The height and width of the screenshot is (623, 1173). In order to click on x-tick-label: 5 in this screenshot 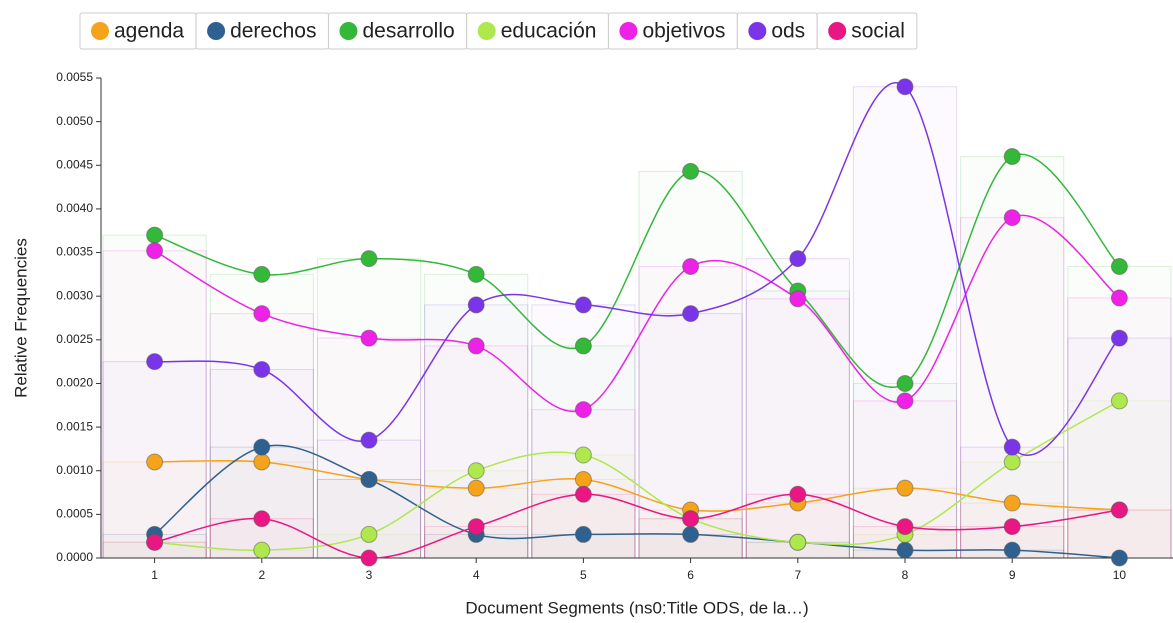, I will do `click(583, 575)`.